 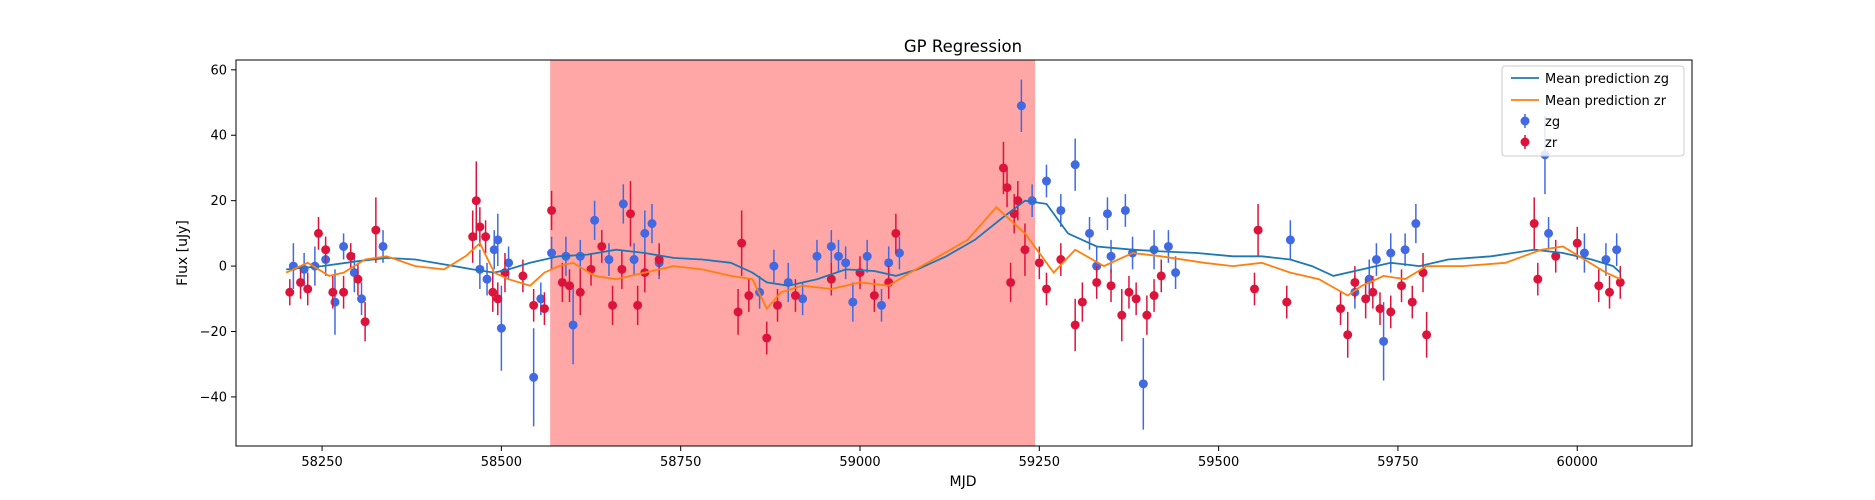 I want to click on y-tick-label--20: −20, so click(x=213, y=332).